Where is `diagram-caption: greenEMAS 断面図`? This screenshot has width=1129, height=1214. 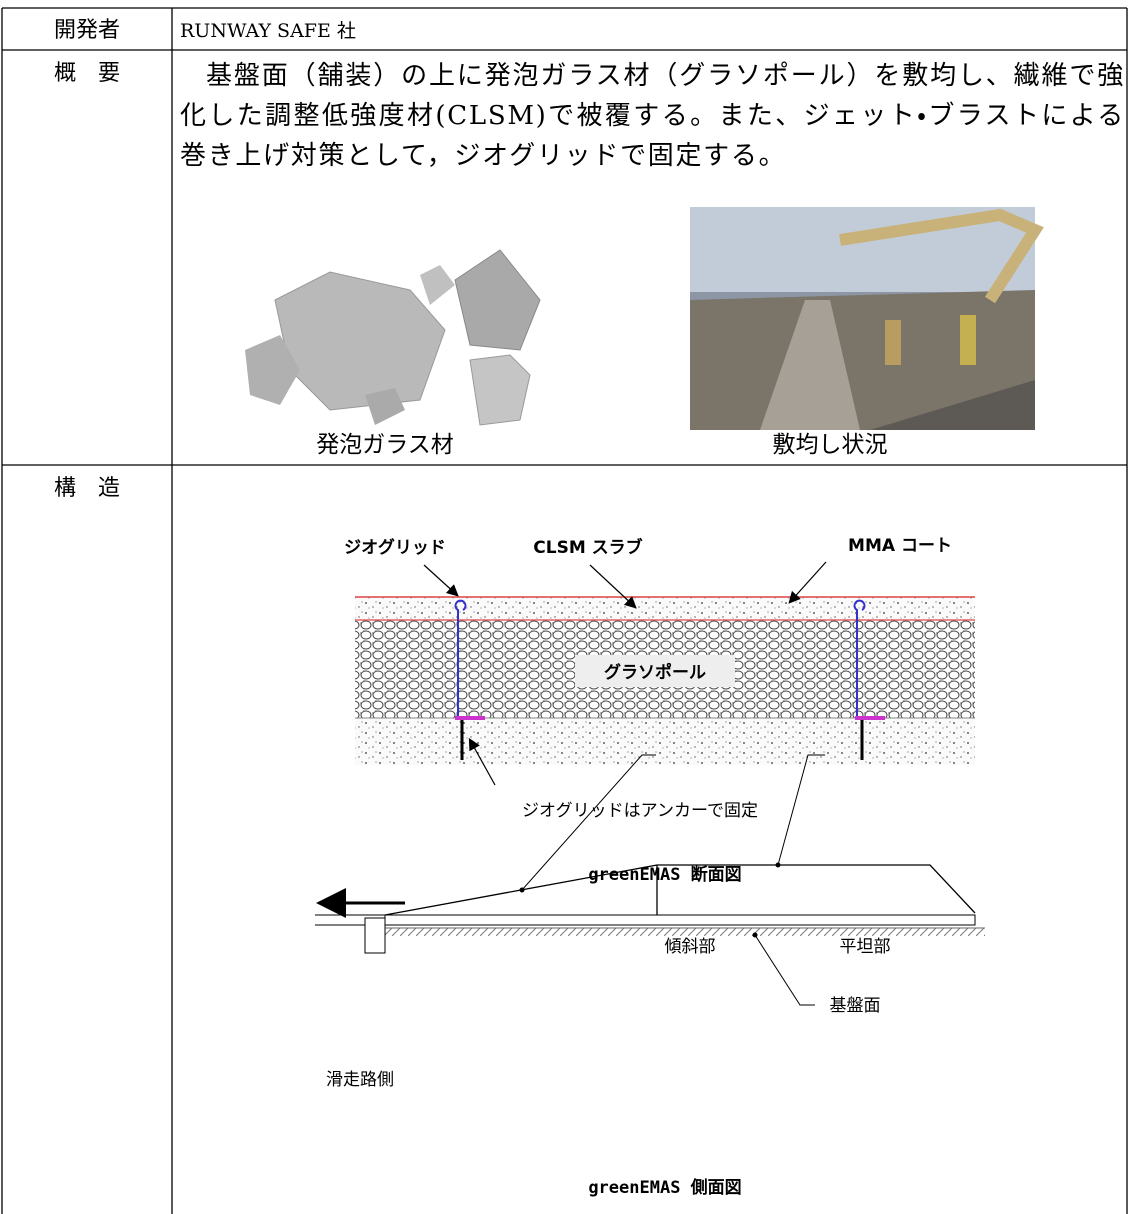 diagram-caption: greenEMAS 断面図 is located at coordinates (664, 875).